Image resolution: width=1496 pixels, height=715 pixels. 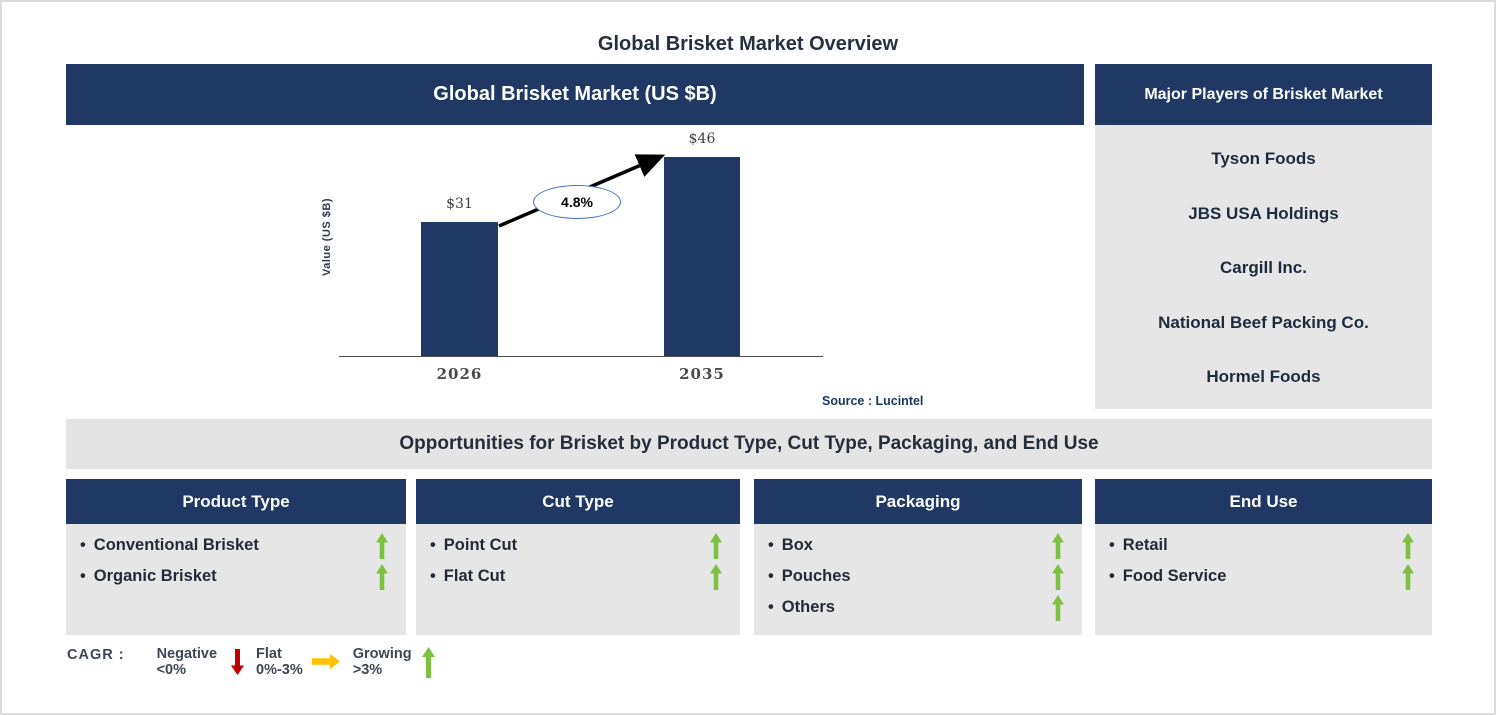 I want to click on legend-entry-range: >3%, so click(x=367, y=669).